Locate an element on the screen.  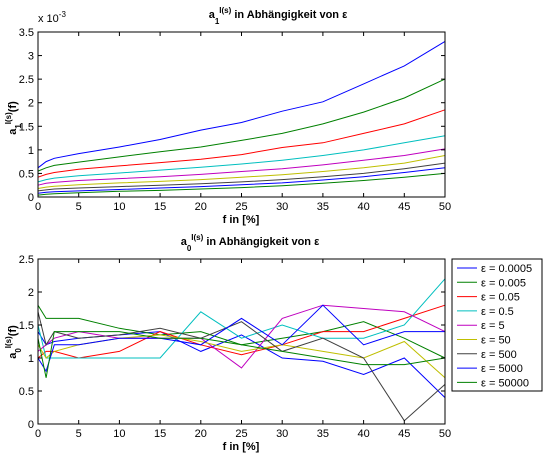
top-x-tick-label: 5 is located at coordinates (79, 207).